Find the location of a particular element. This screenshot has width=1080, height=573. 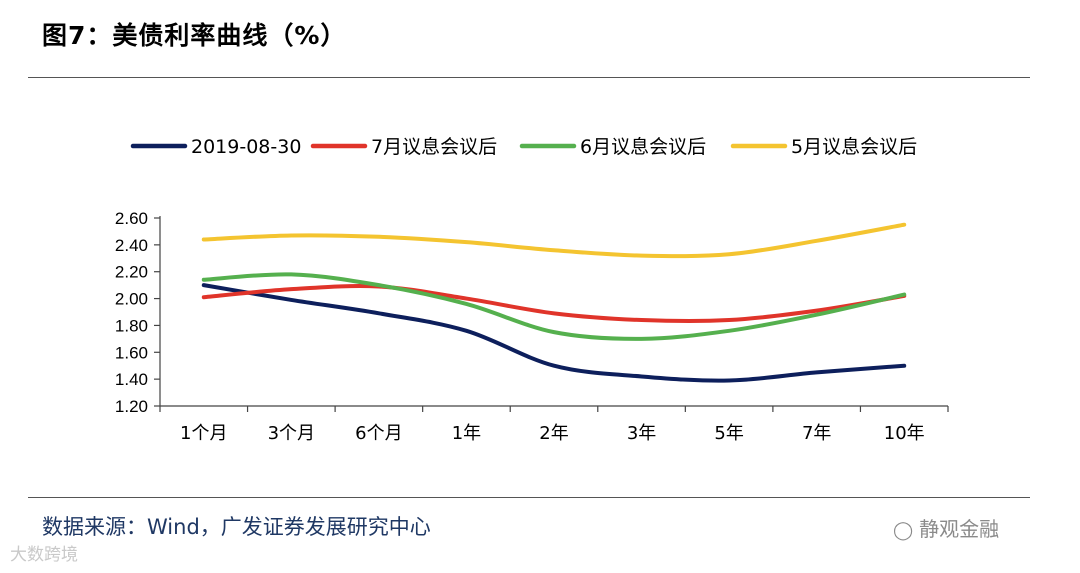

y-tick-label: 2.20 is located at coordinates (131, 272).